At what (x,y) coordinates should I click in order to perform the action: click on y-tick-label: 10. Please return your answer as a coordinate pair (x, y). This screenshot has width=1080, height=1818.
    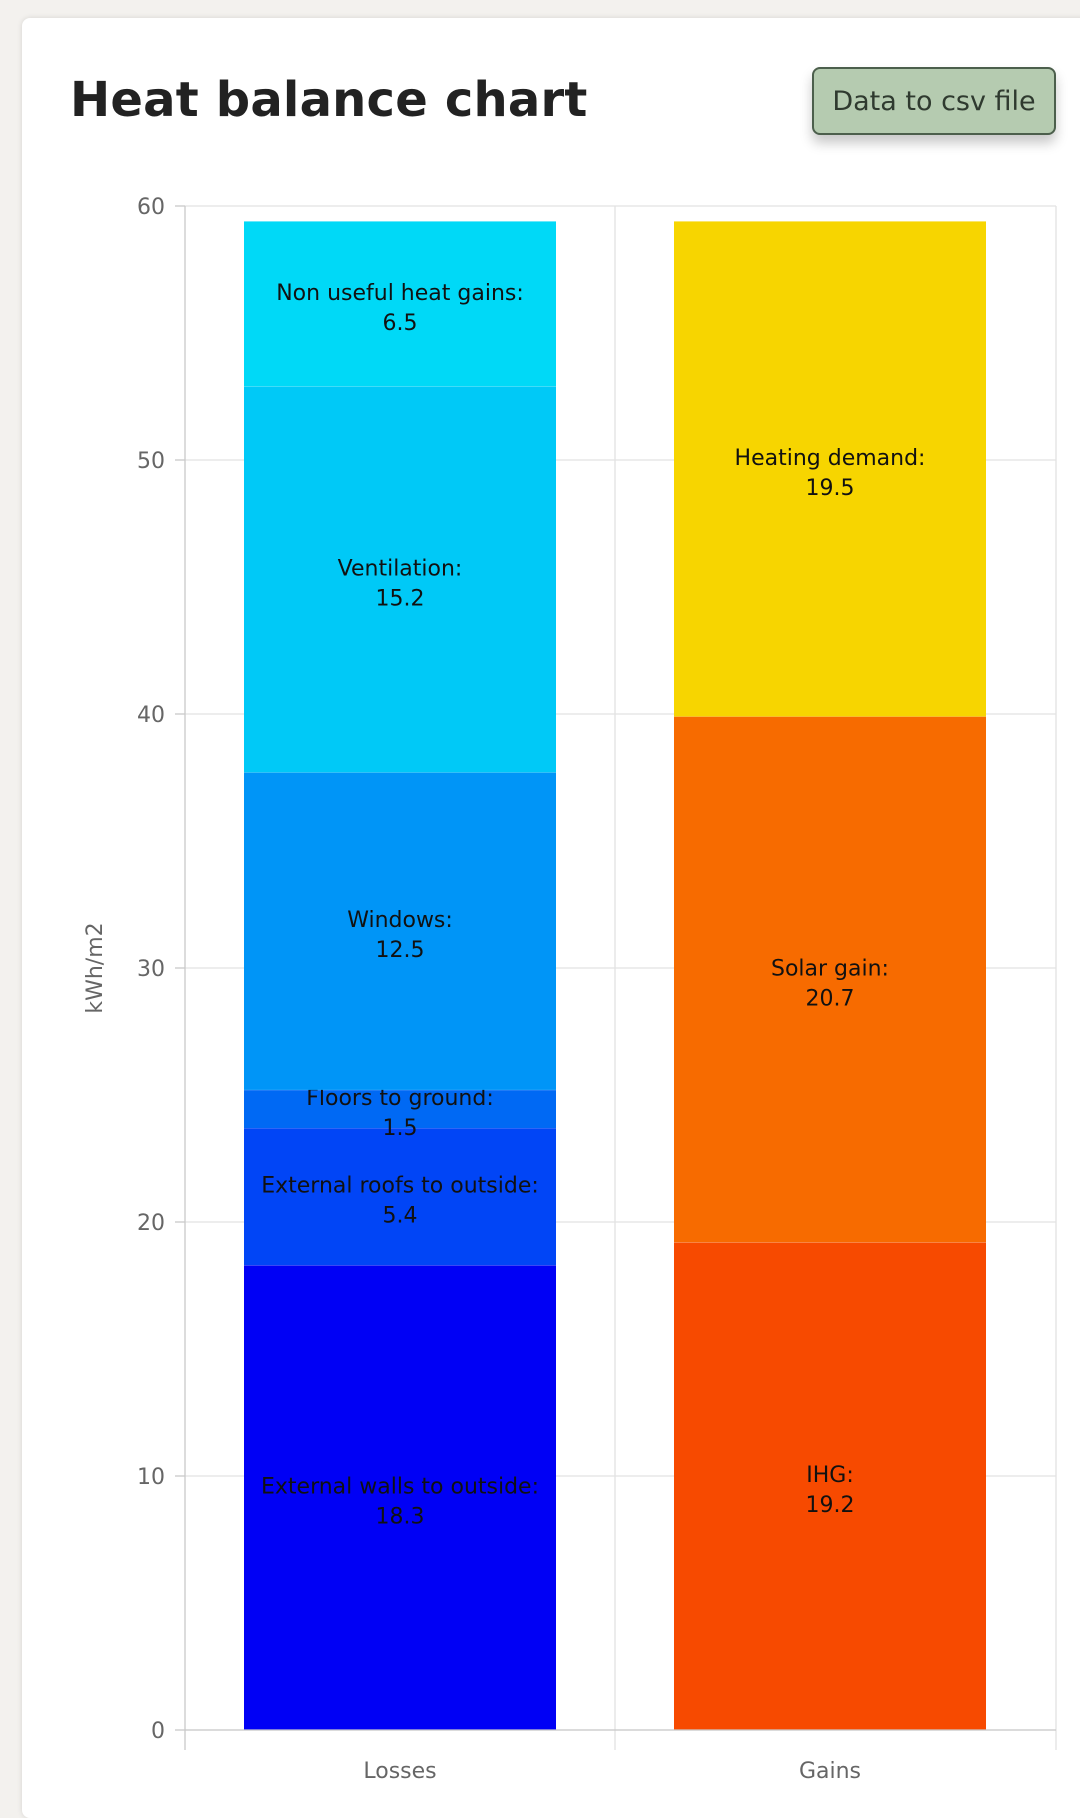
    Looking at the image, I should click on (151, 1477).